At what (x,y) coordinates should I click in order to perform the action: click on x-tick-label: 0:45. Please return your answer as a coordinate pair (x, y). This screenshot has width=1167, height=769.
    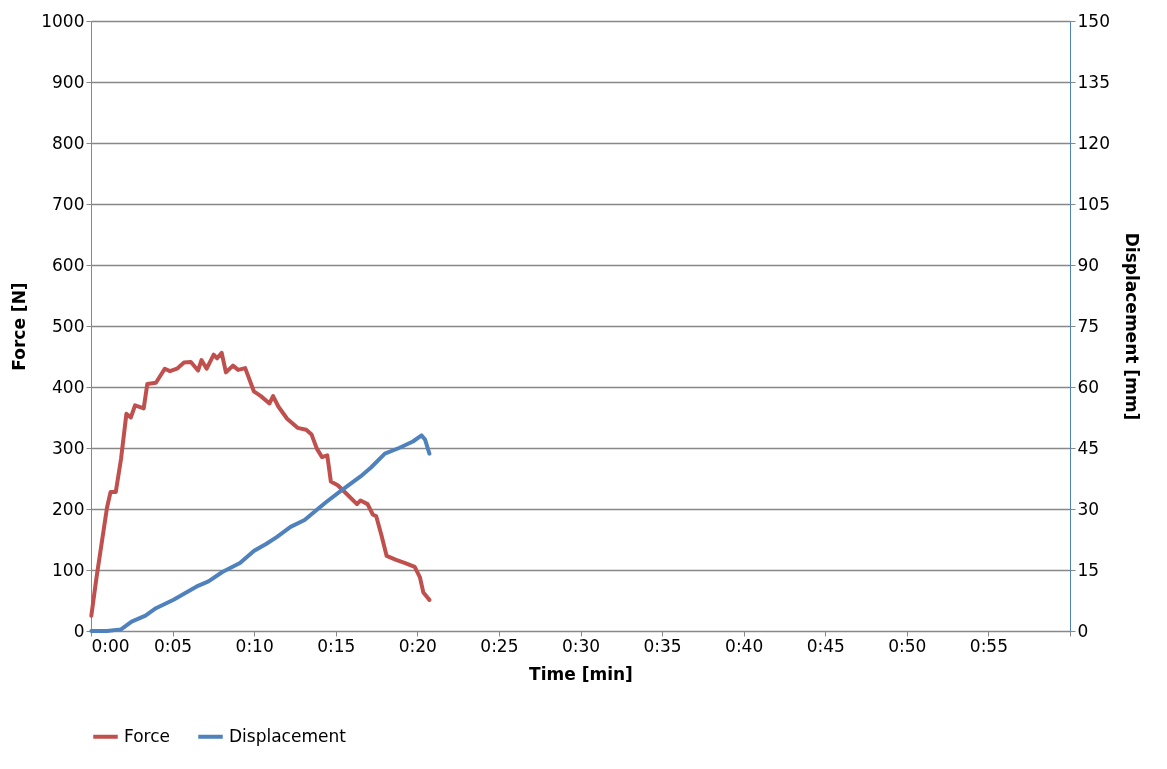
    Looking at the image, I should click on (825, 645).